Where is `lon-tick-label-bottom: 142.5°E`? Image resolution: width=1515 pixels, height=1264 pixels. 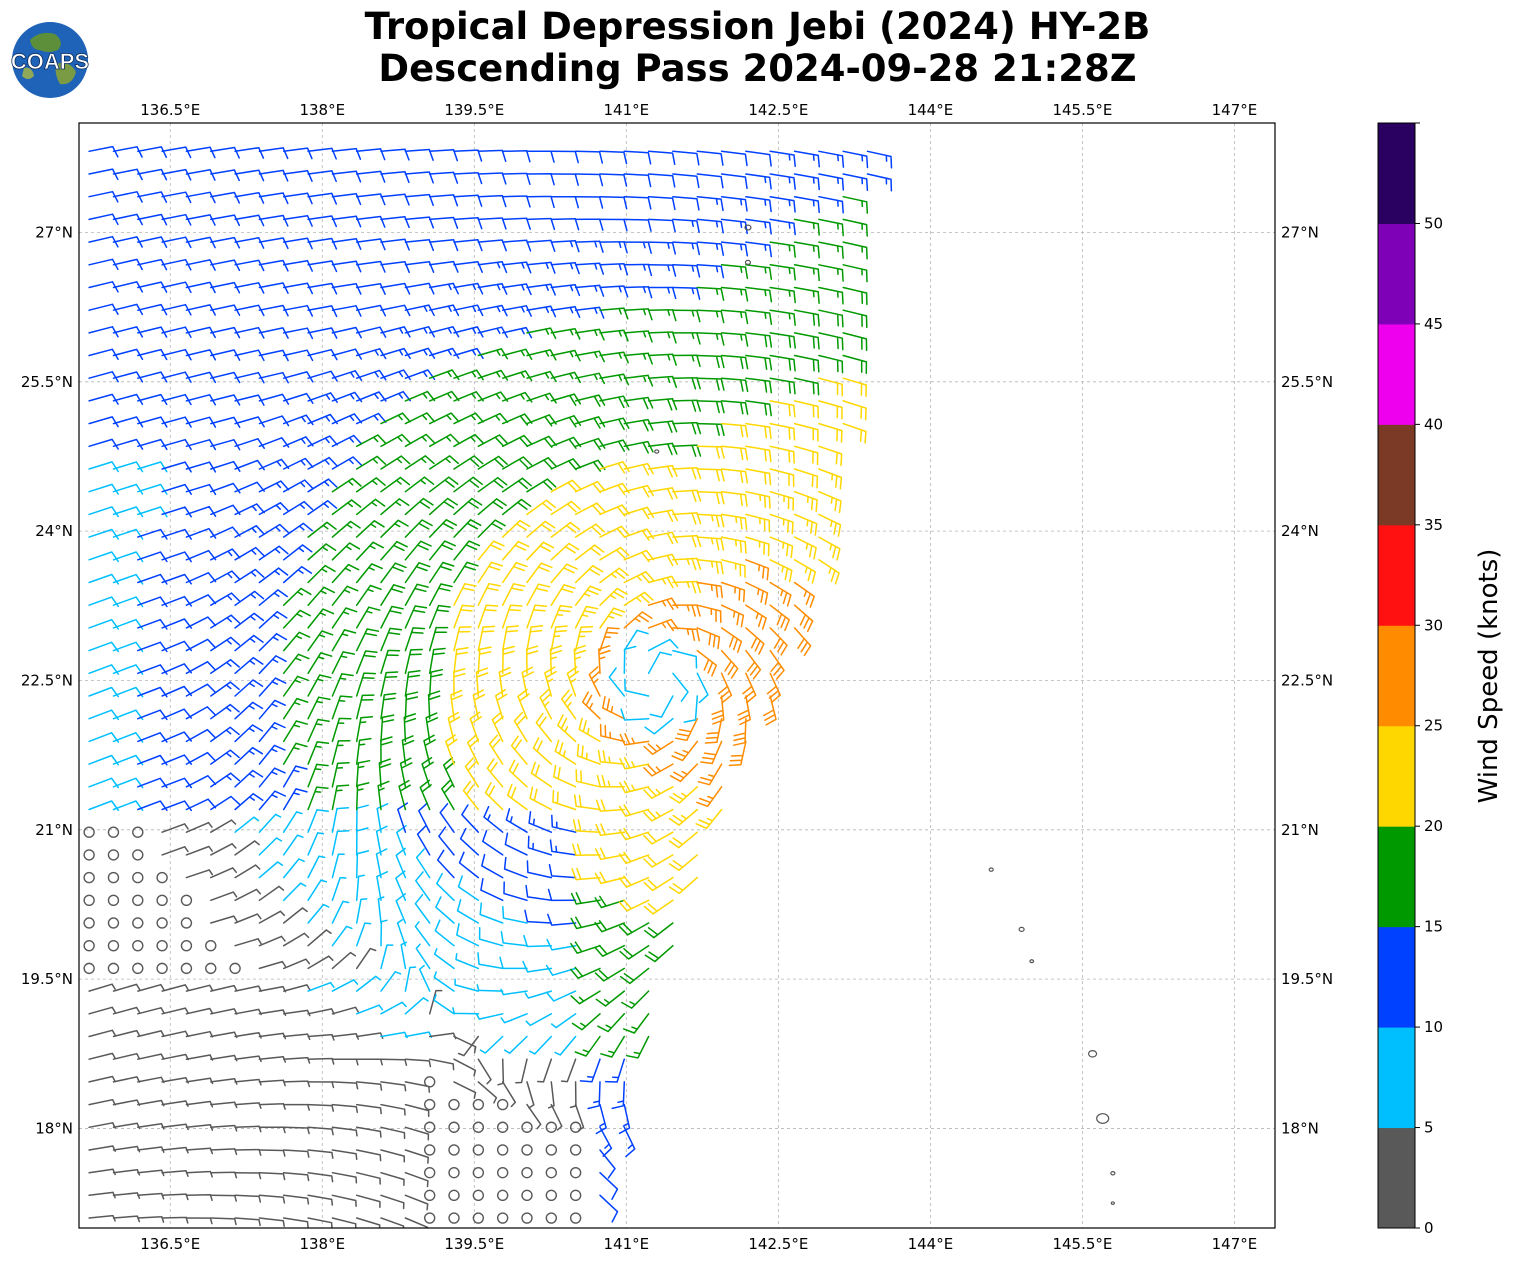
lon-tick-label-bottom: 142.5°E is located at coordinates (778, 1244).